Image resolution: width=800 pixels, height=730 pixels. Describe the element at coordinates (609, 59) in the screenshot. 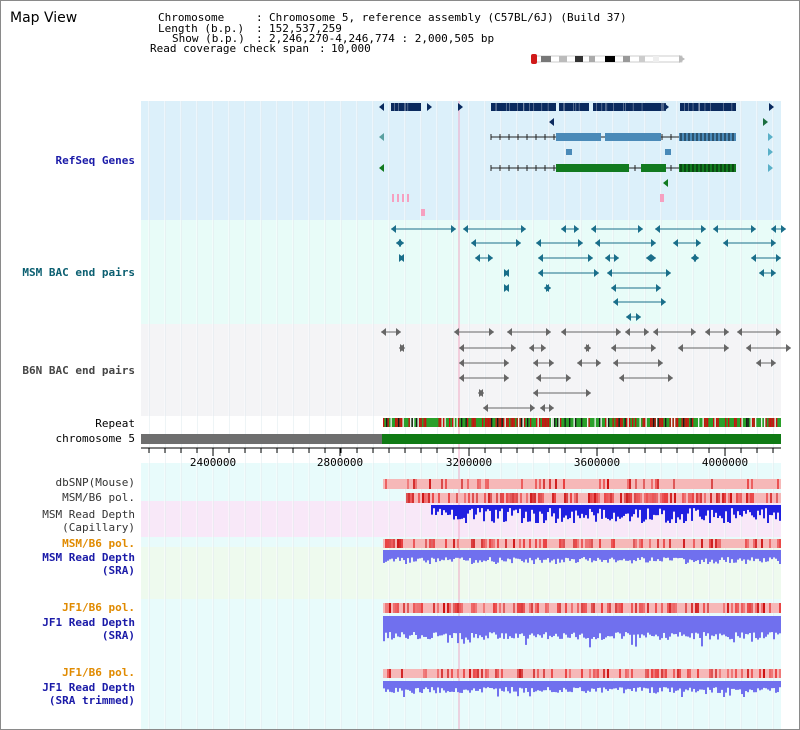

I see `chromosome-ideogram` at that location.